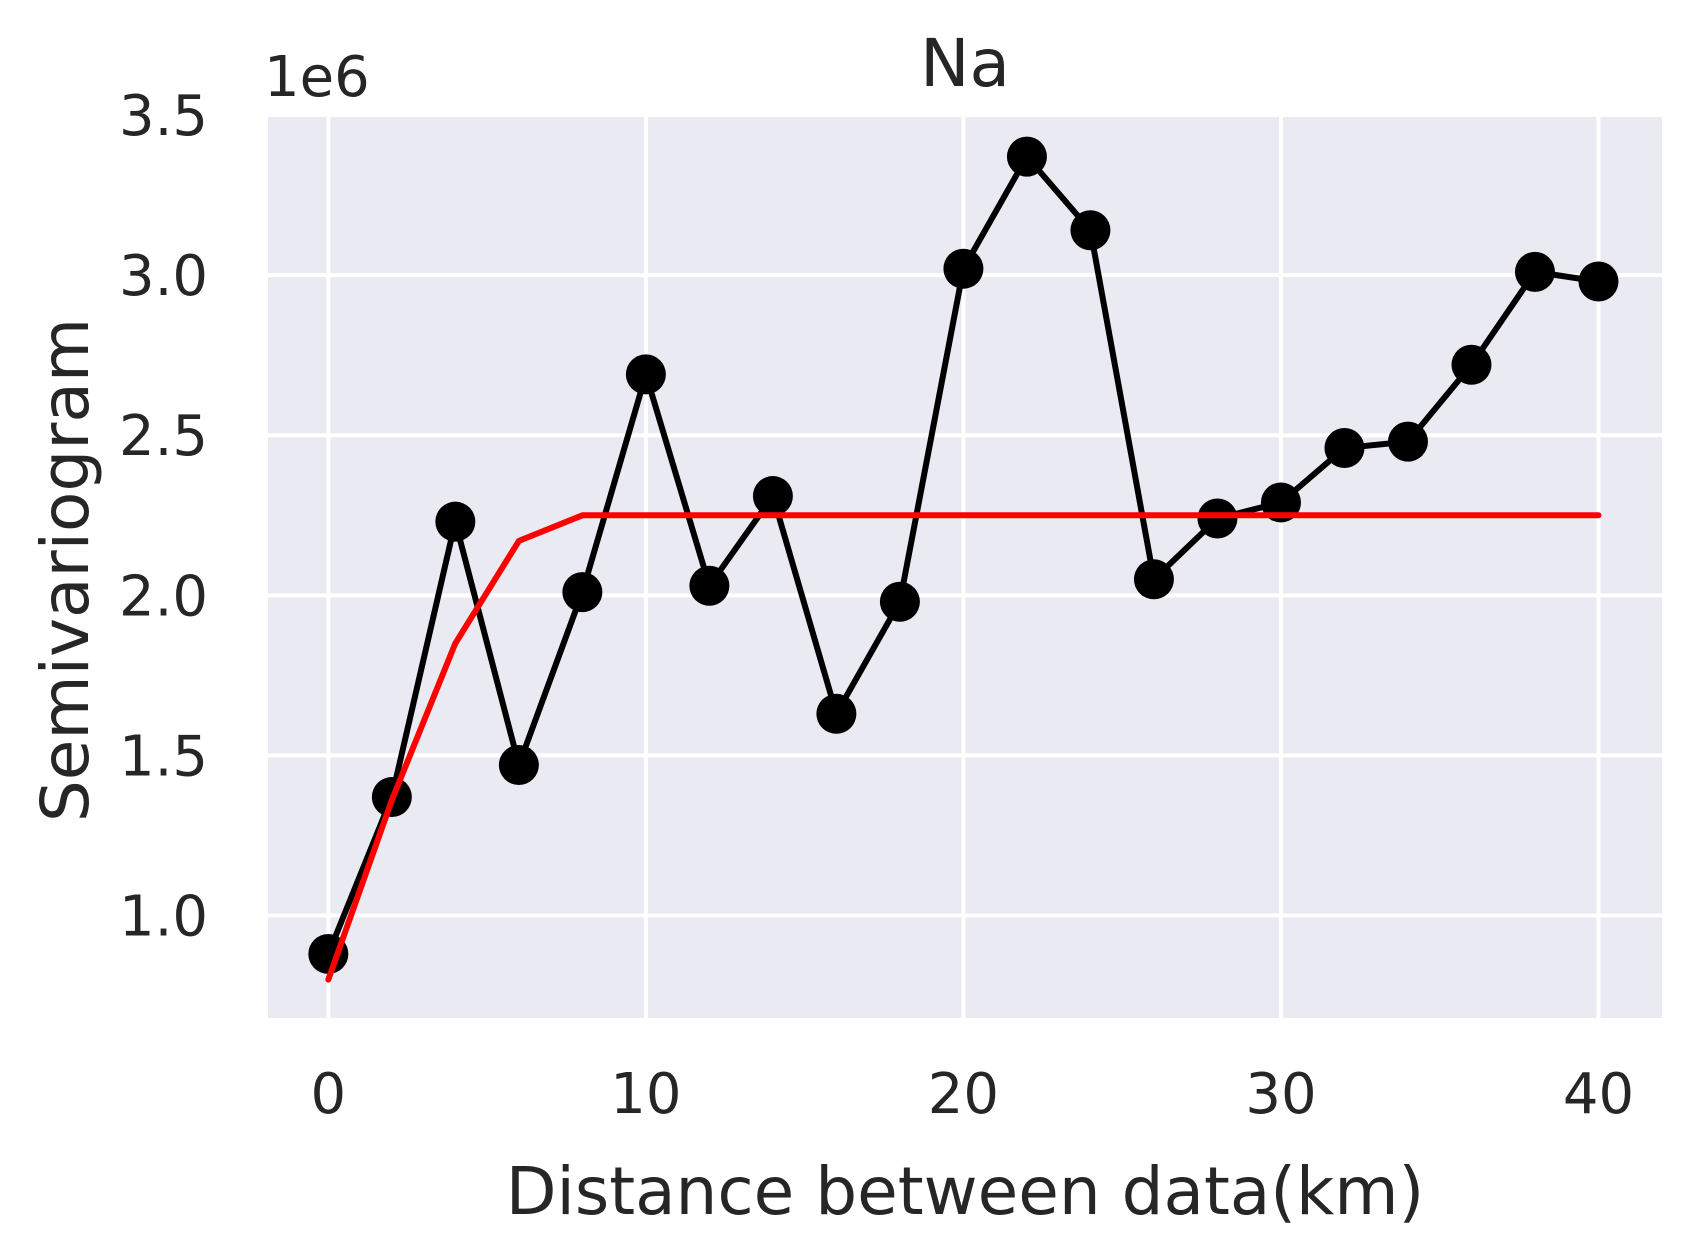 The image size is (1686, 1253). I want to click on x-tick-label: 20, so click(963, 1094).